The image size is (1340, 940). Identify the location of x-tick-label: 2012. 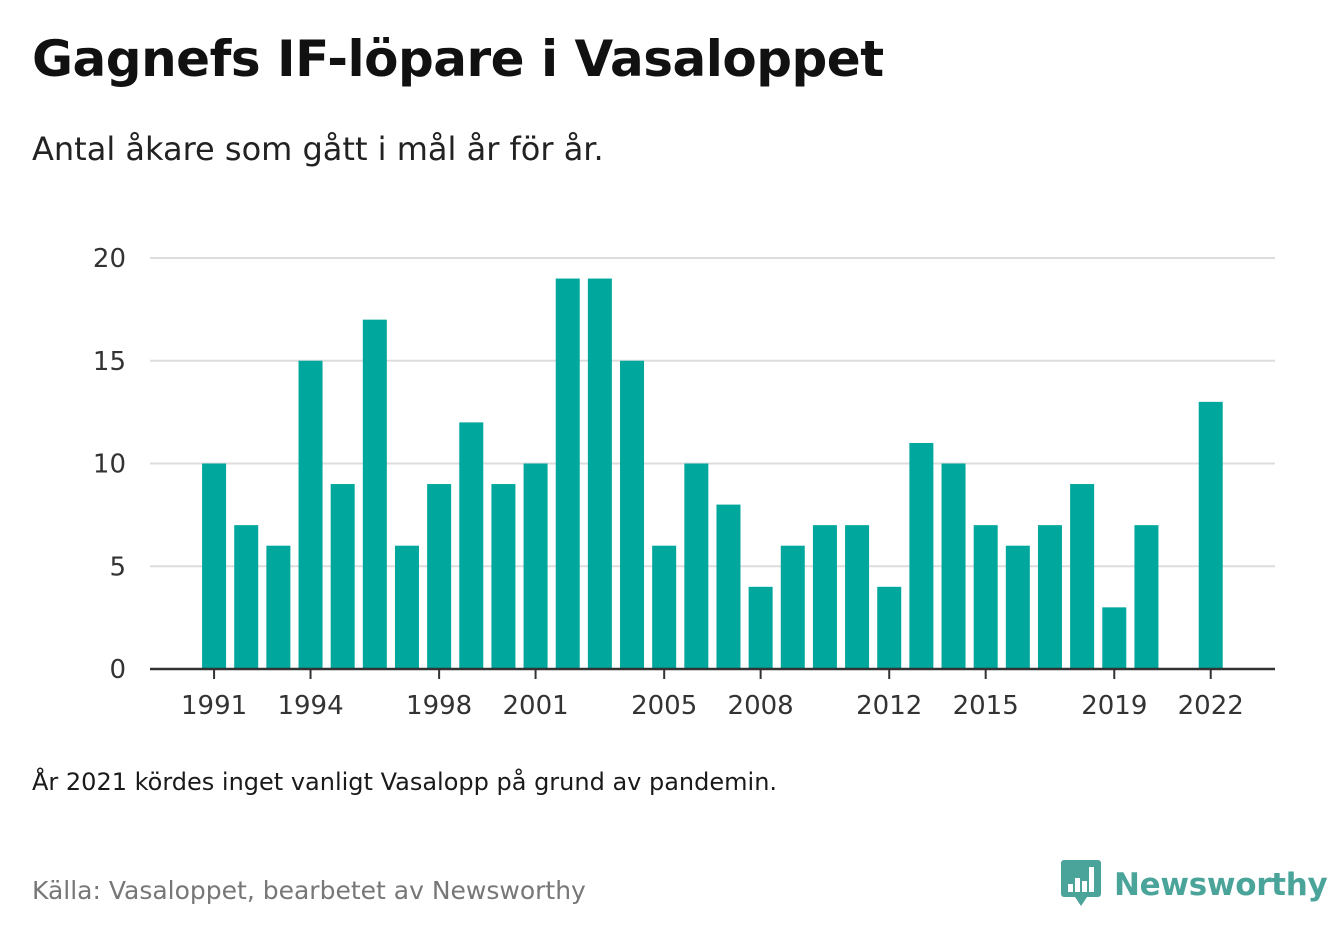
(889, 706).